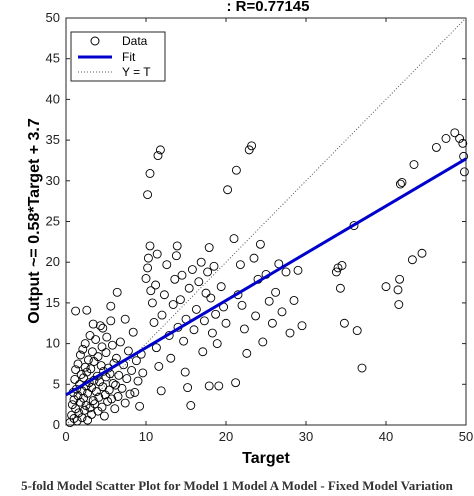  I want to click on y-tick-label-6: 30, so click(53, 180).